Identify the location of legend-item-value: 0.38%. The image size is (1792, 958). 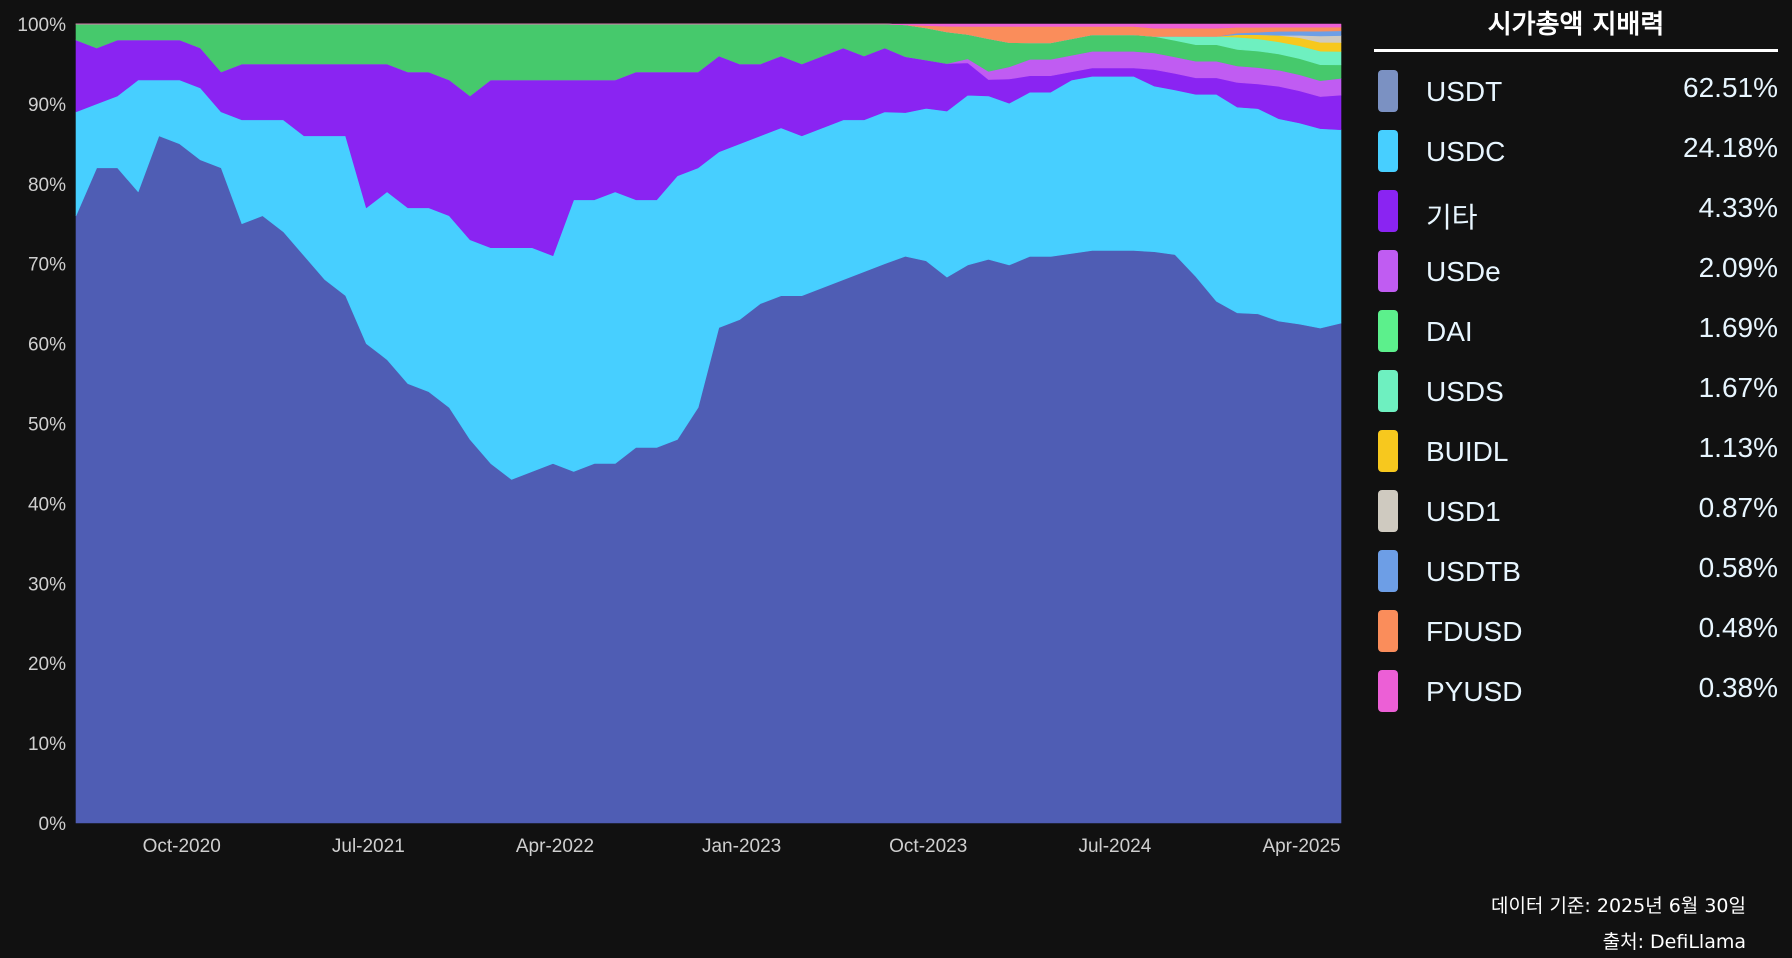
(1738, 687).